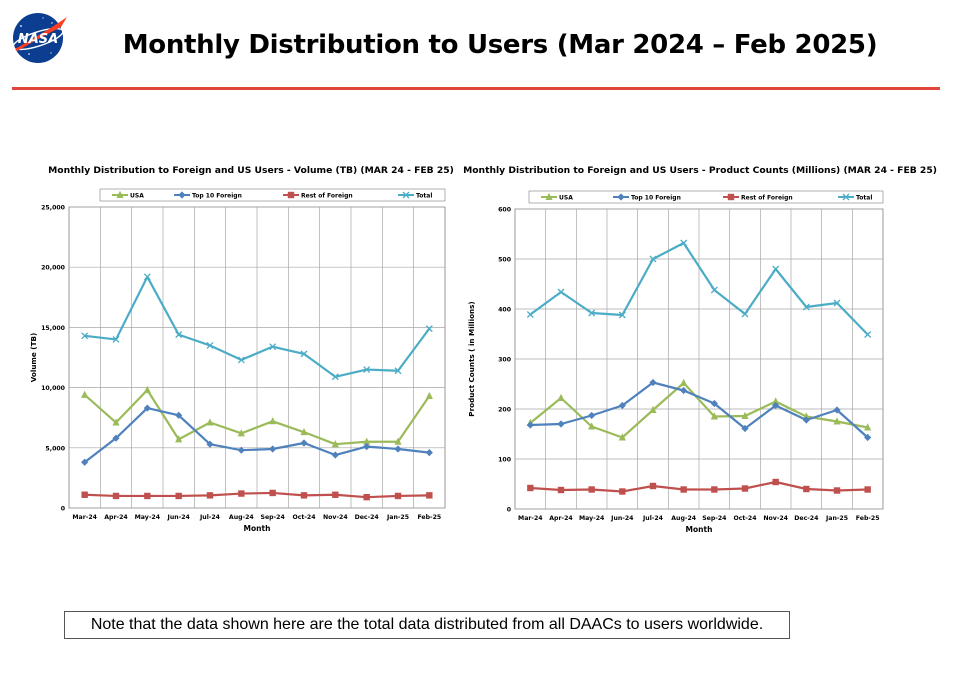 This screenshot has width=955, height=683. I want to click on legend-box, so click(272, 195).